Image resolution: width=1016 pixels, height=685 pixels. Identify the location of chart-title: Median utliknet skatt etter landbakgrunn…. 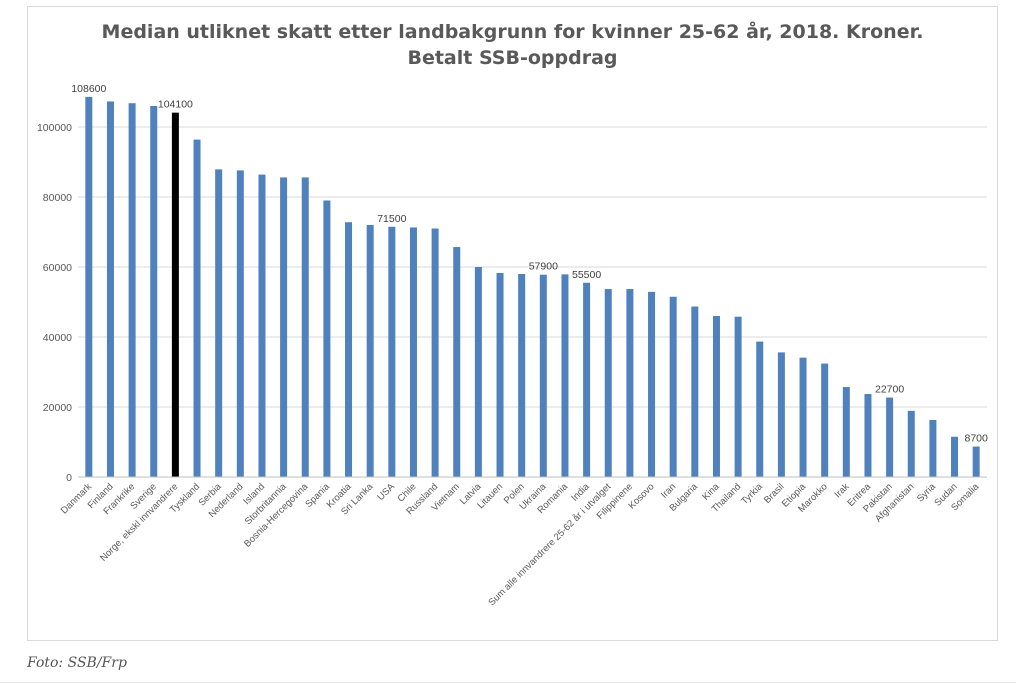
(512, 45).